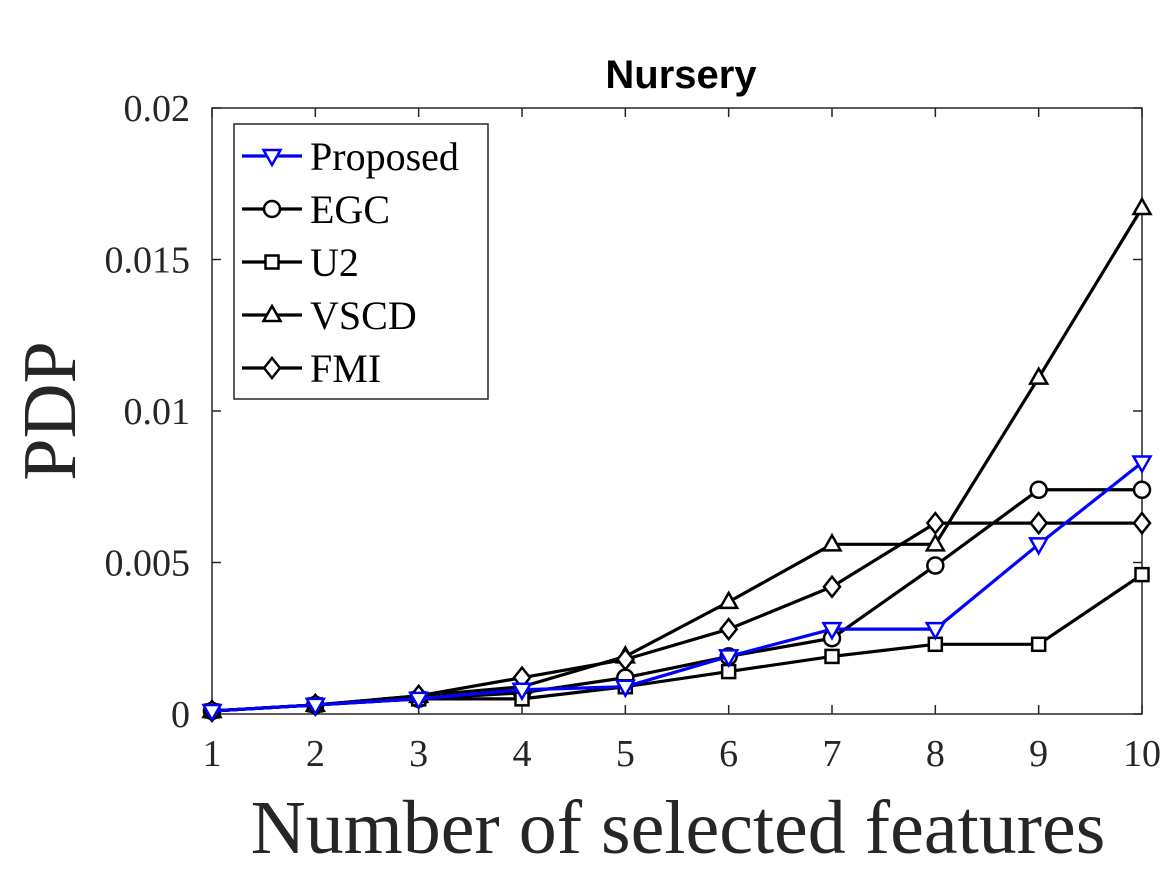 The height and width of the screenshot is (875, 1167). What do you see at coordinates (180, 715) in the screenshot?
I see `y-tick-label: 0` at bounding box center [180, 715].